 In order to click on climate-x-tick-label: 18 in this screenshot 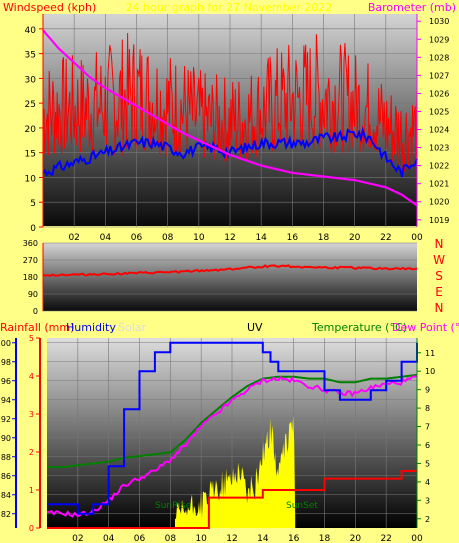, I will do `click(325, 538)`.